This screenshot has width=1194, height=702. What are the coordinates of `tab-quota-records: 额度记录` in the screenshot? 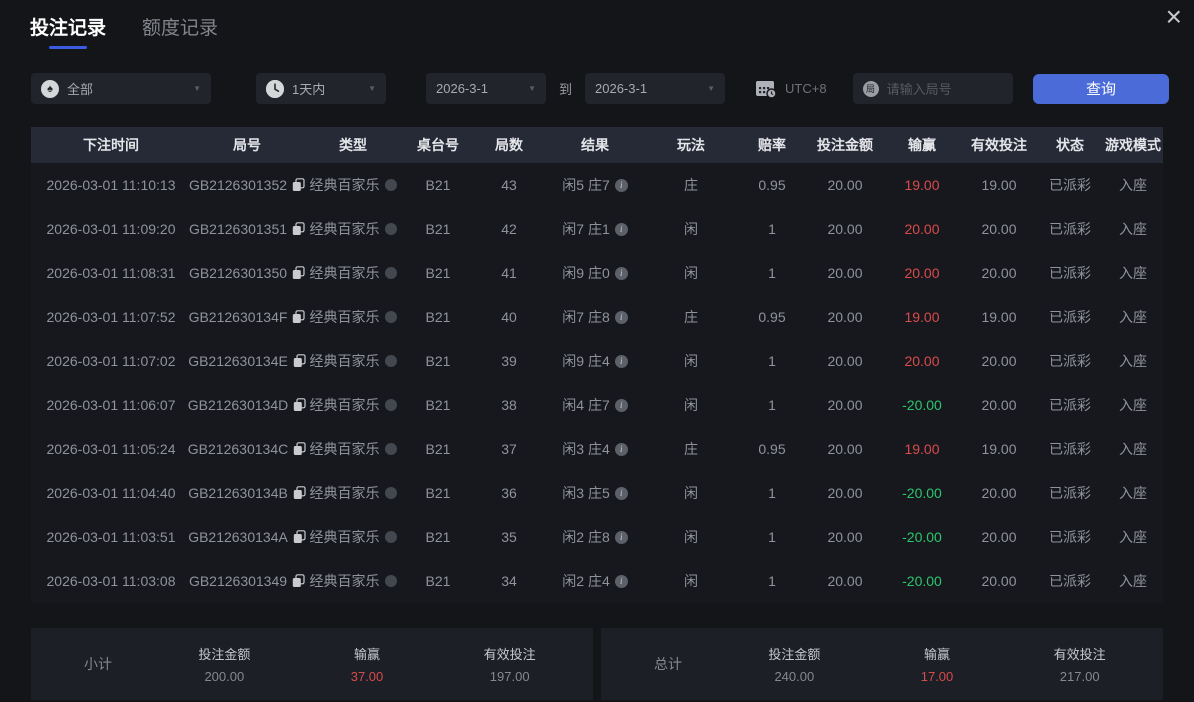 It's located at (180, 28).